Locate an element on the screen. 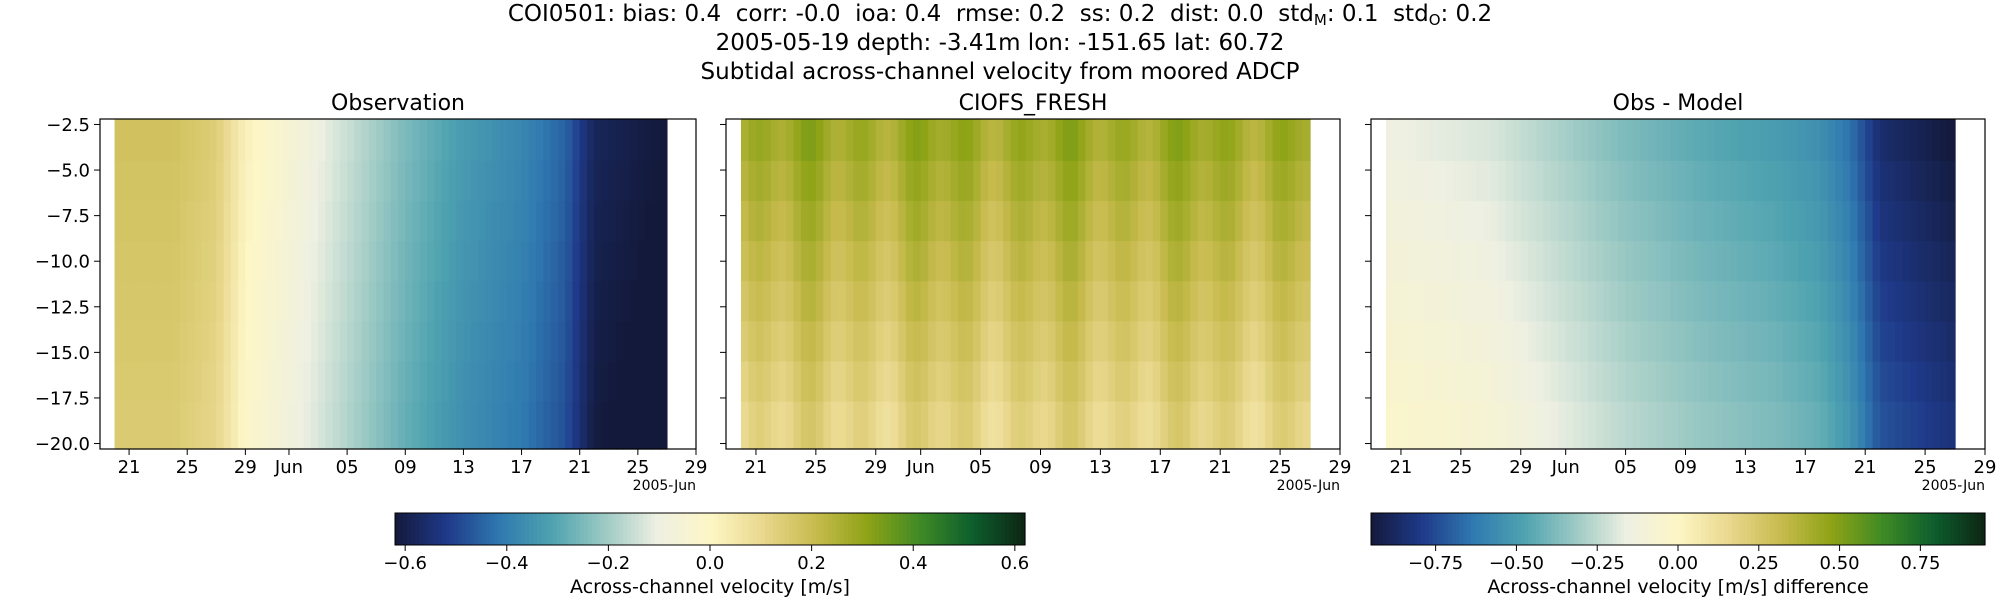  colorbar-tick-label: −0.2 is located at coordinates (609, 563).